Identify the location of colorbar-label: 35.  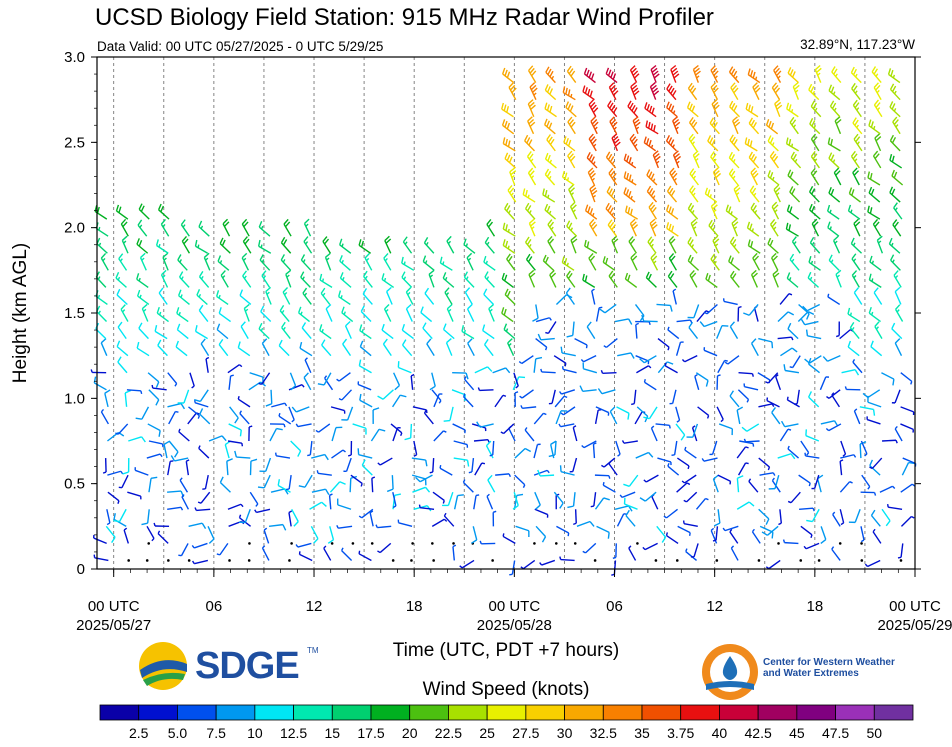
(642, 733).